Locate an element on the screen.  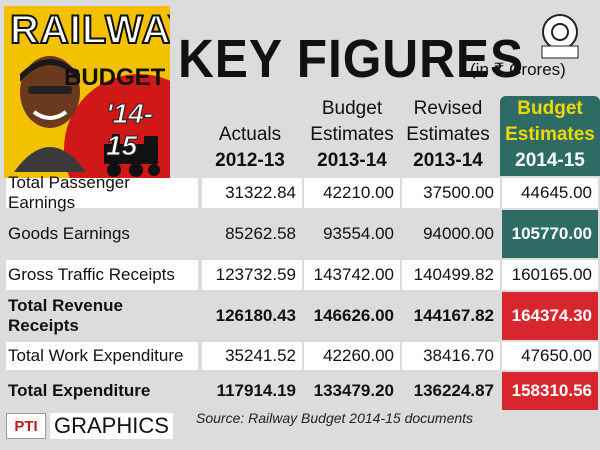
logo-railway-text: RAILWAY is located at coordinates (89, 30).